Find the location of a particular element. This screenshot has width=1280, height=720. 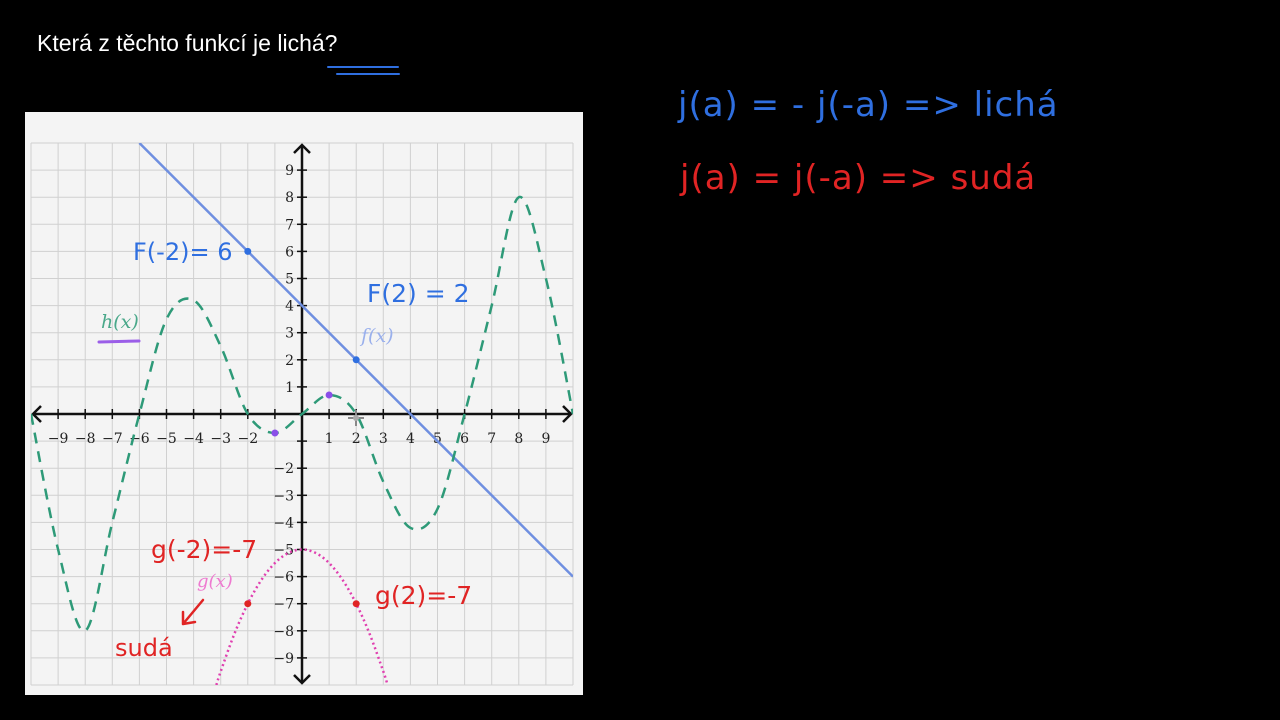

f-2-annotation: F(2) = 2 is located at coordinates (418, 293).